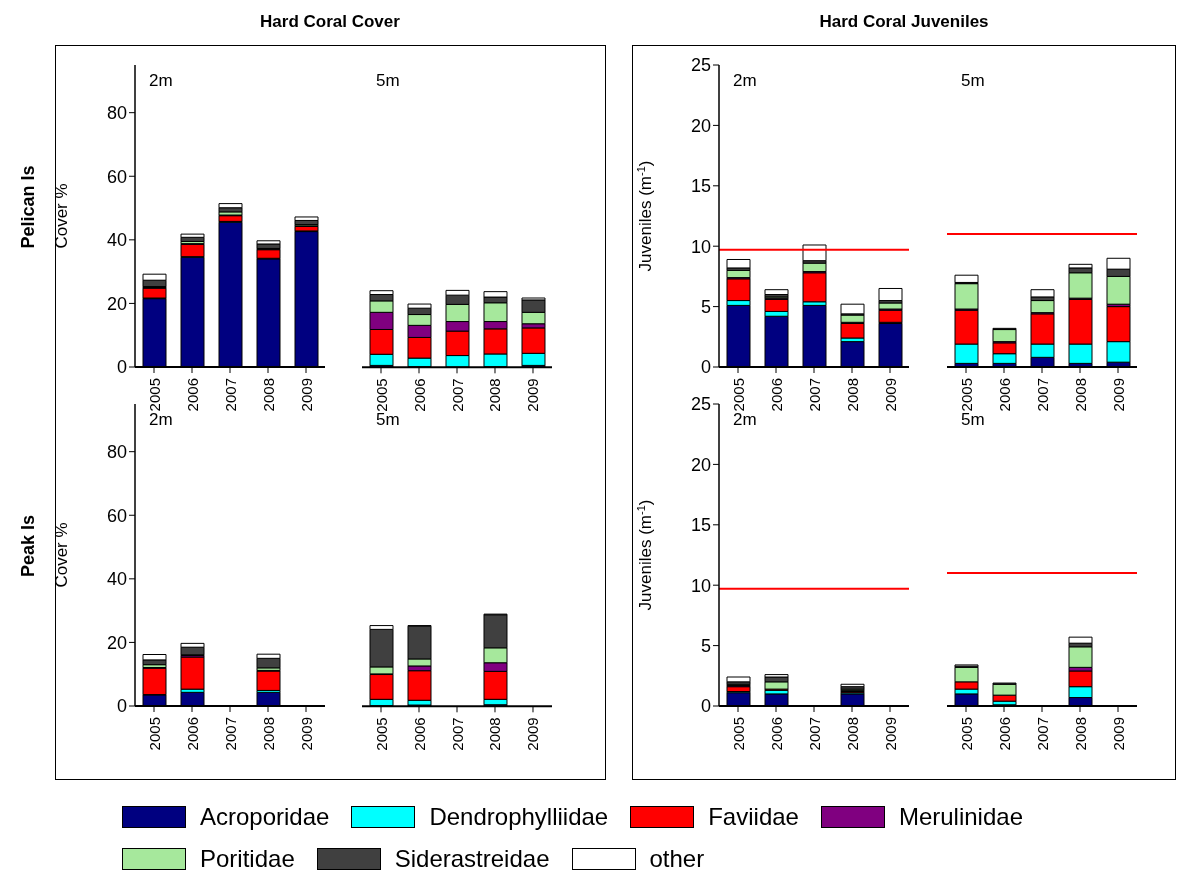  Describe the element at coordinates (28, 546) in the screenshot. I see `text: Peak Is` at that location.